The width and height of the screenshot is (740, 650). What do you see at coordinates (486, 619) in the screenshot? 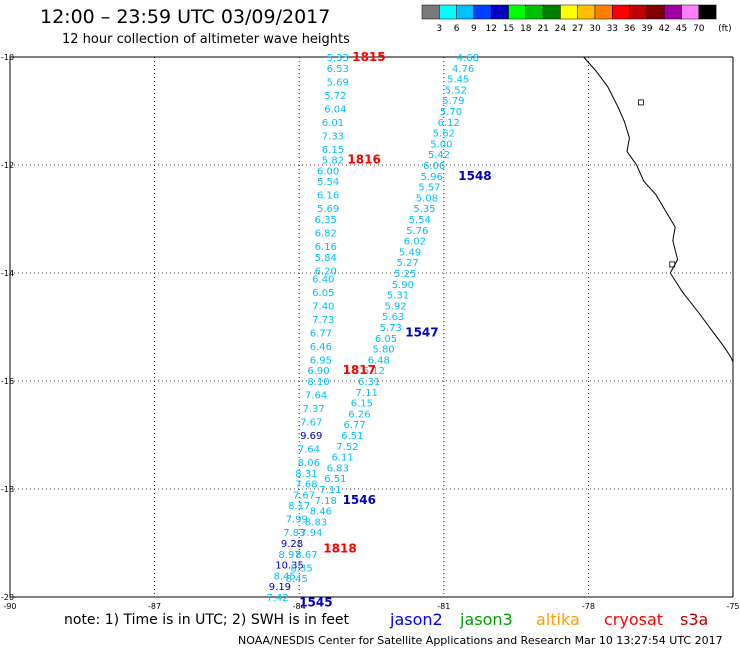
I see `legend-jason3: jason3` at bounding box center [486, 619].